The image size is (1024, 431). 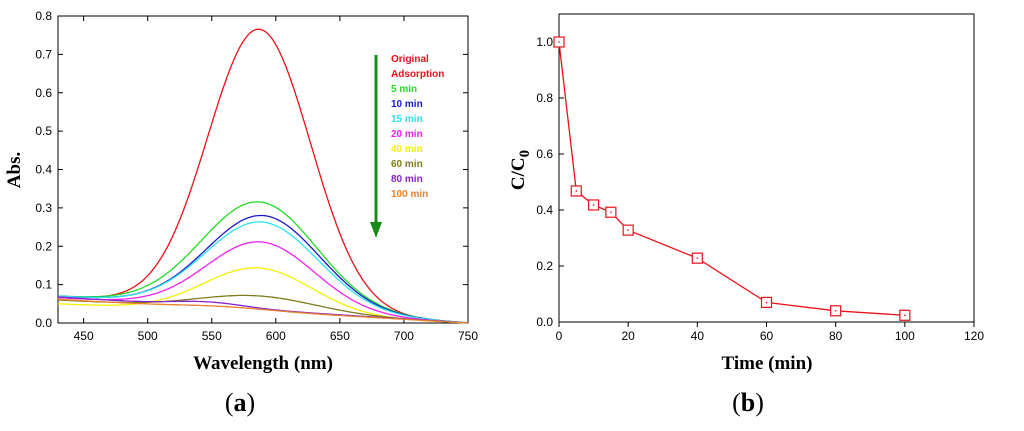 What do you see at coordinates (544, 154) in the screenshot?
I see `y-tick-label-b: 0.6` at bounding box center [544, 154].